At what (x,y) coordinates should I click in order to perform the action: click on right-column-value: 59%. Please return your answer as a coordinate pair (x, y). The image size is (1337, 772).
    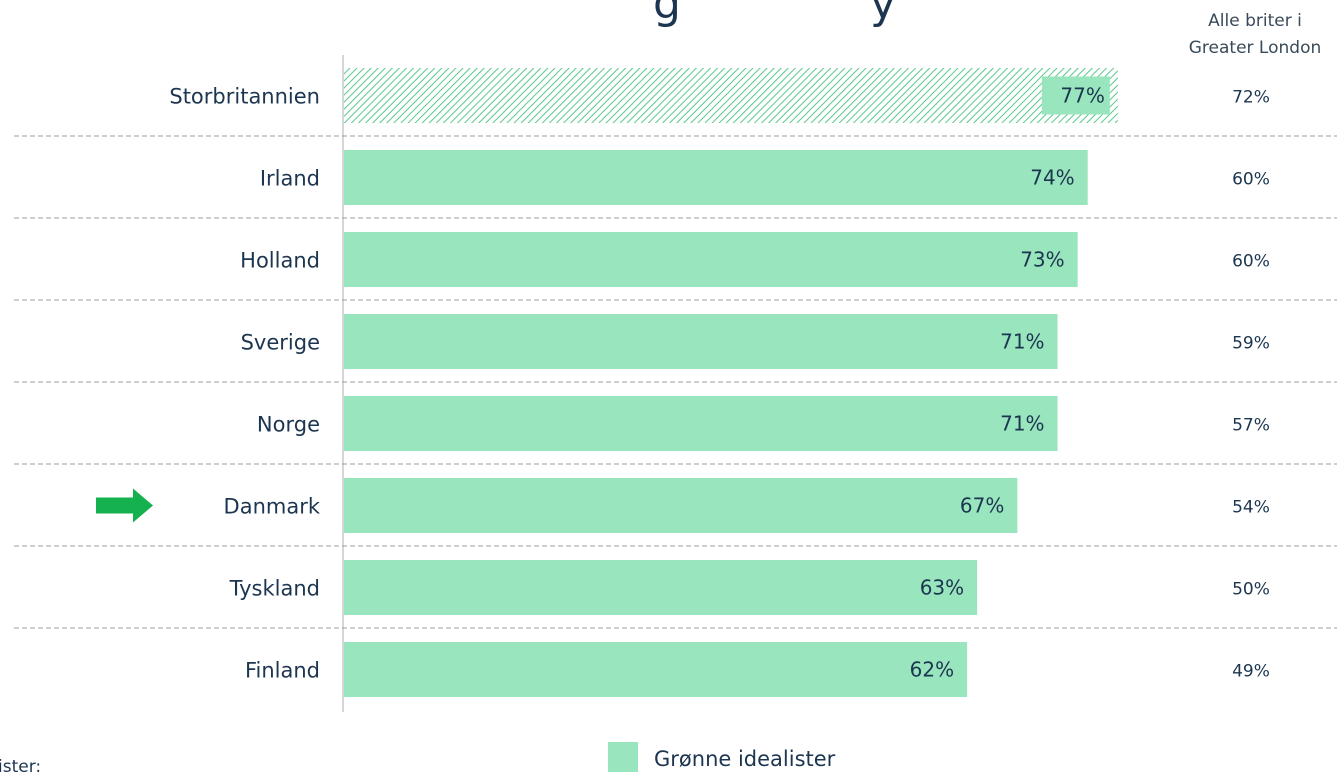
    Looking at the image, I should click on (1251, 344).